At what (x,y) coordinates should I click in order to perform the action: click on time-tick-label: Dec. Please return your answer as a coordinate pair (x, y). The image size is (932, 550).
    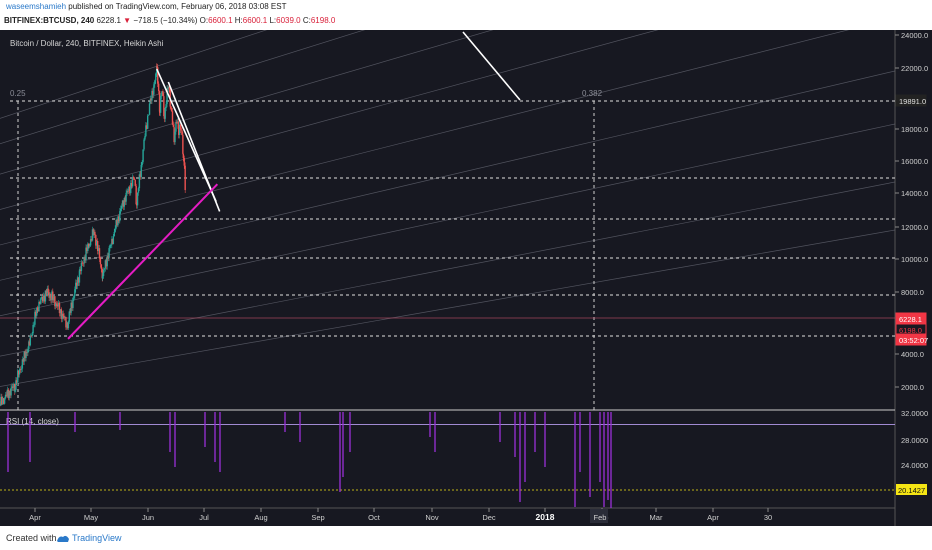
    Looking at the image, I should click on (489, 517).